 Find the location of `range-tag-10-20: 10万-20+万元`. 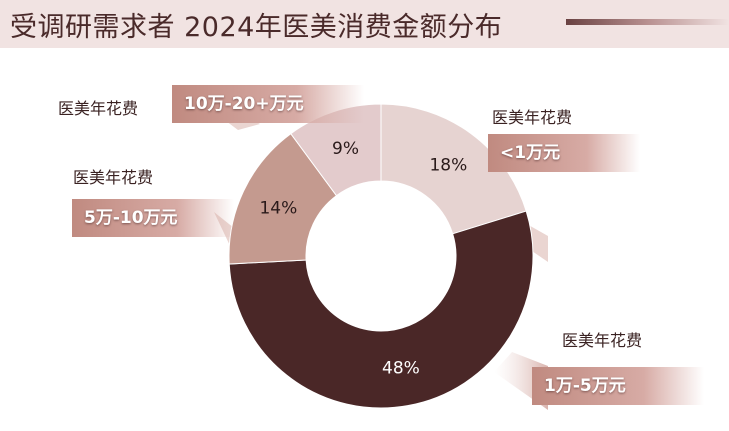

range-tag-10-20: 10万-20+万元 is located at coordinates (268, 104).